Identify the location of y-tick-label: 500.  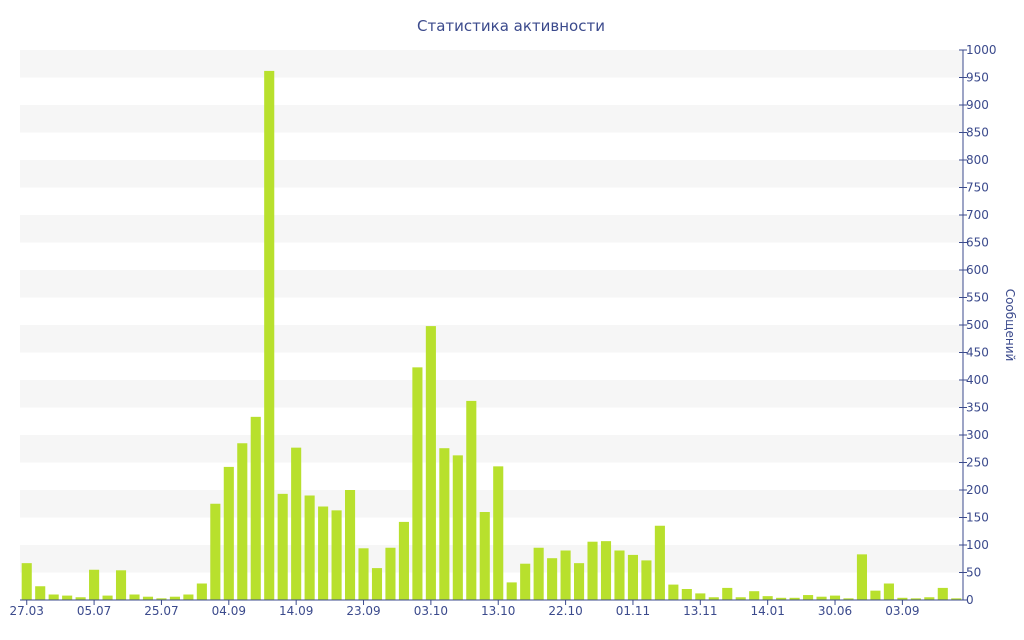
(977, 325).